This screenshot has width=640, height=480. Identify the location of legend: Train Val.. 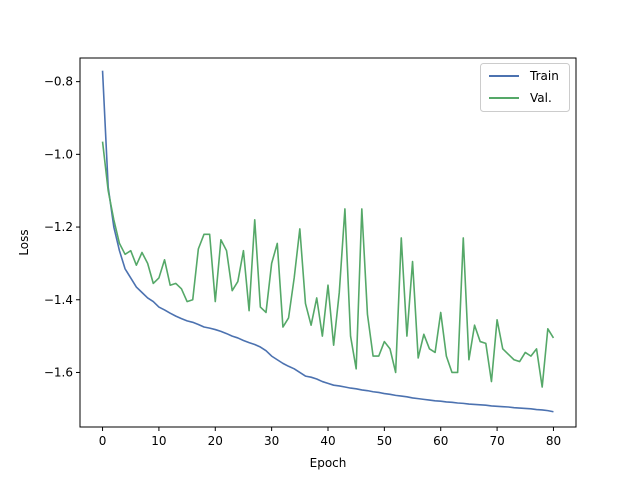
(525, 87).